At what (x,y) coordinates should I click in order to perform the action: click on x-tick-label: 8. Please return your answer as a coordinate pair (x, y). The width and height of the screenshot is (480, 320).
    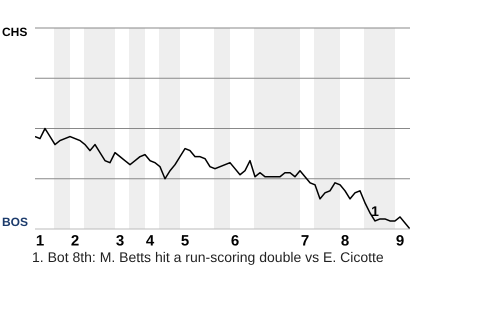
    Looking at the image, I should click on (345, 241).